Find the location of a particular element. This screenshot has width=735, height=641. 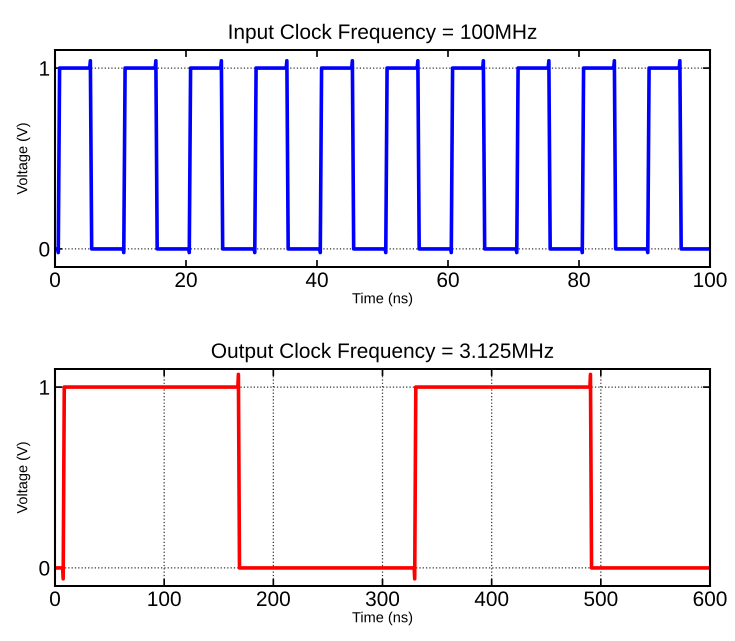

x-tick-label: 300 is located at coordinates (383, 598).